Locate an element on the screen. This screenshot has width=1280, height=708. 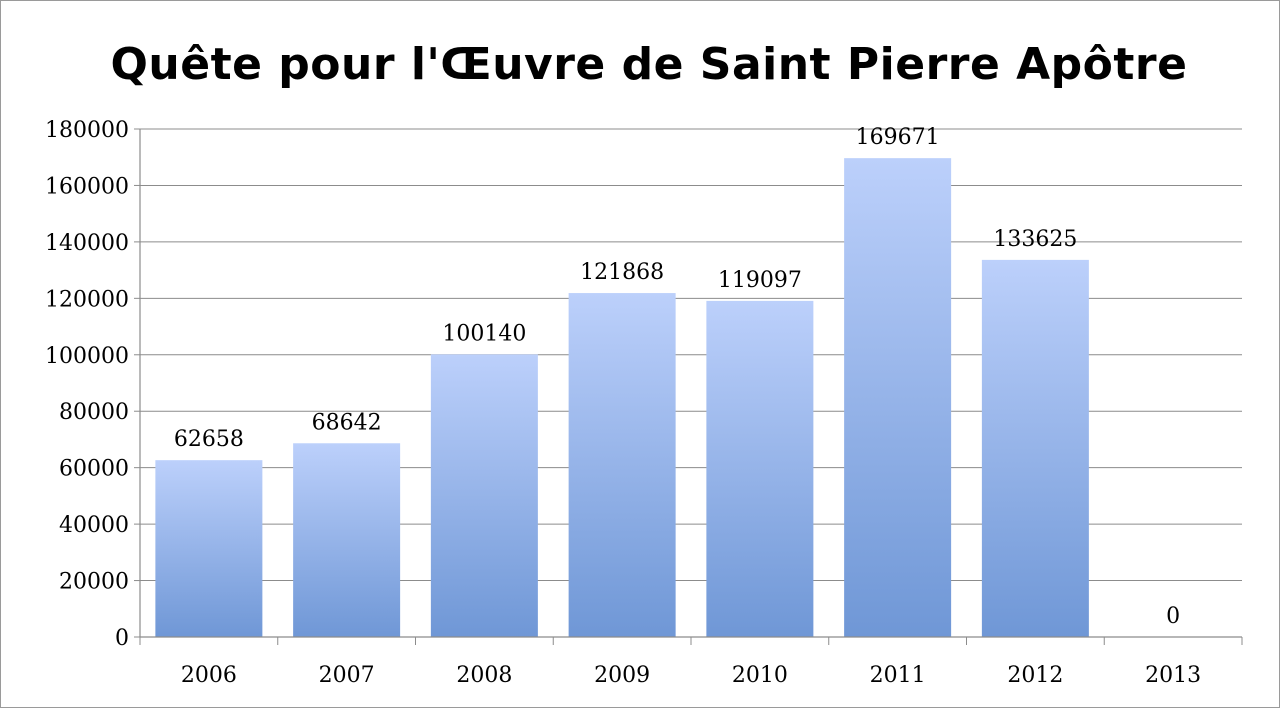
y-tick-label: 120000 is located at coordinates (87, 299).